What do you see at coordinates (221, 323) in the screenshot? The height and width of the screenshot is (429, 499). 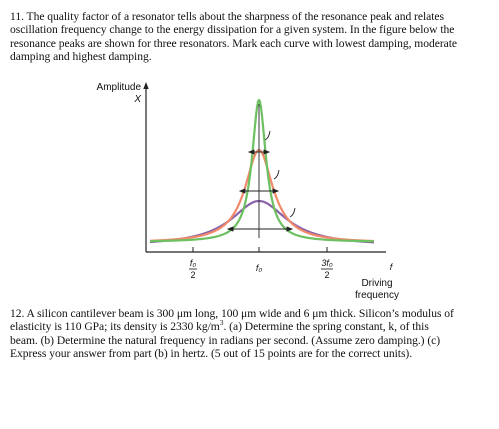 I see `superscript-cubed: 3` at bounding box center [221, 323].